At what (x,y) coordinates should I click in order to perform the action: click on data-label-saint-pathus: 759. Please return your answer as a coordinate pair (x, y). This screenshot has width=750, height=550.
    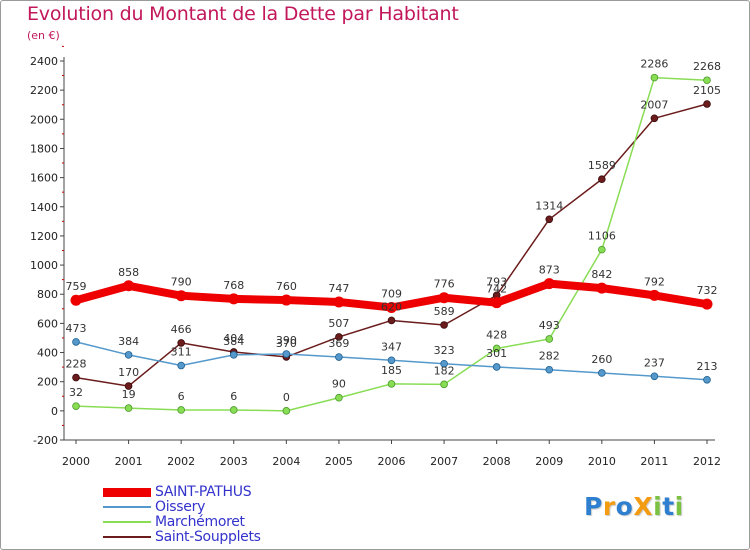
    Looking at the image, I should click on (76, 286).